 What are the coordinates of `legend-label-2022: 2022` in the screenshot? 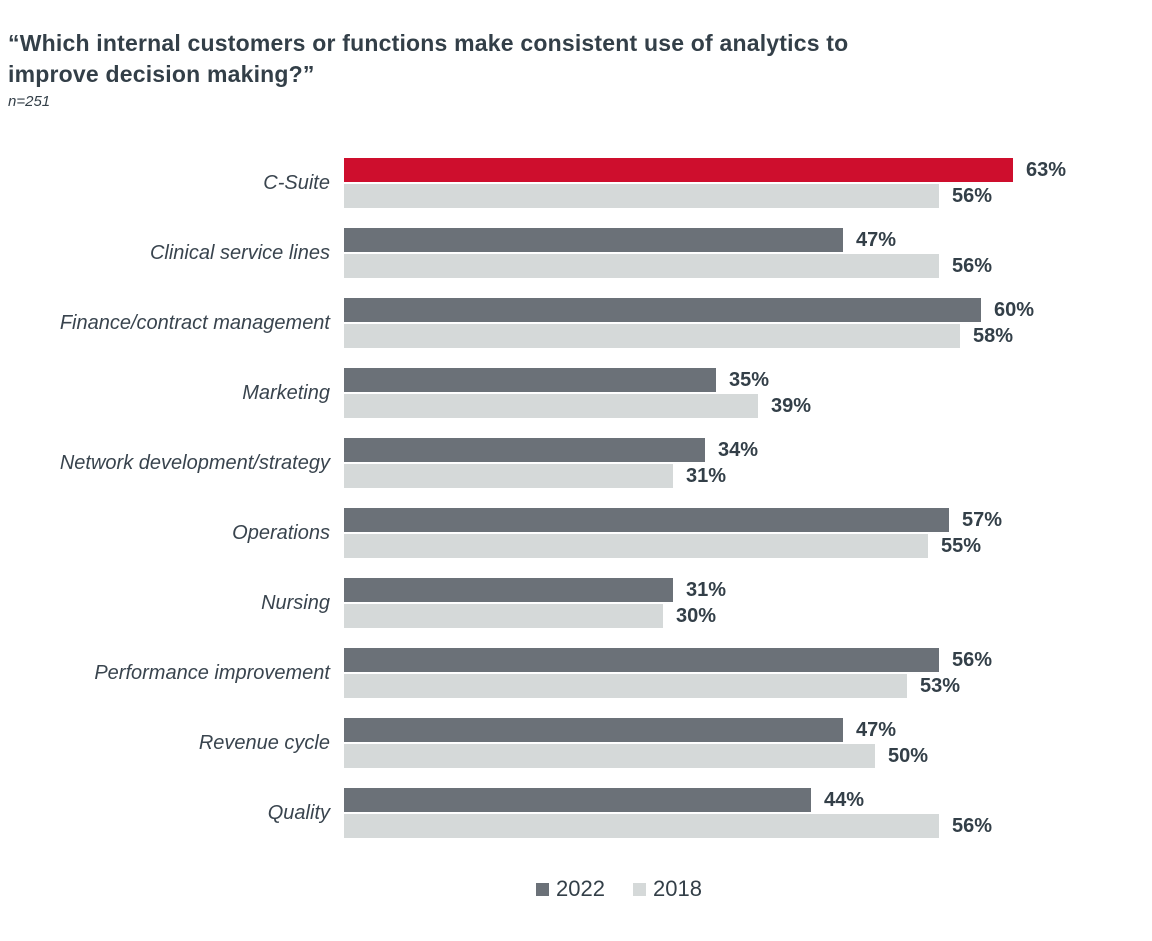 It's located at (580, 888).